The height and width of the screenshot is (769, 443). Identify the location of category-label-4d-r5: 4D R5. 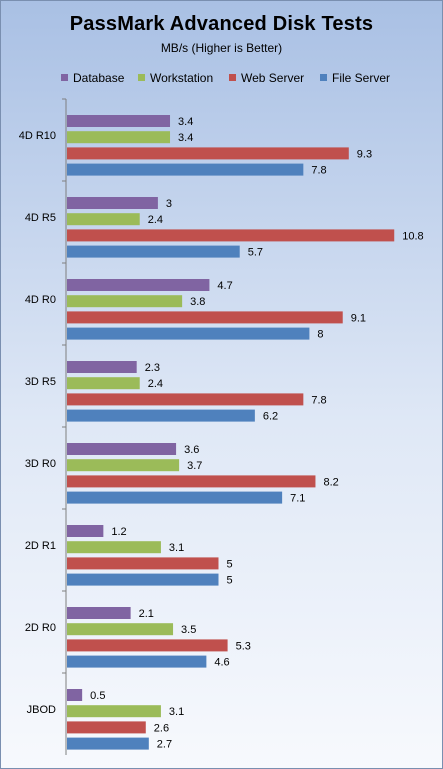
(40, 218).